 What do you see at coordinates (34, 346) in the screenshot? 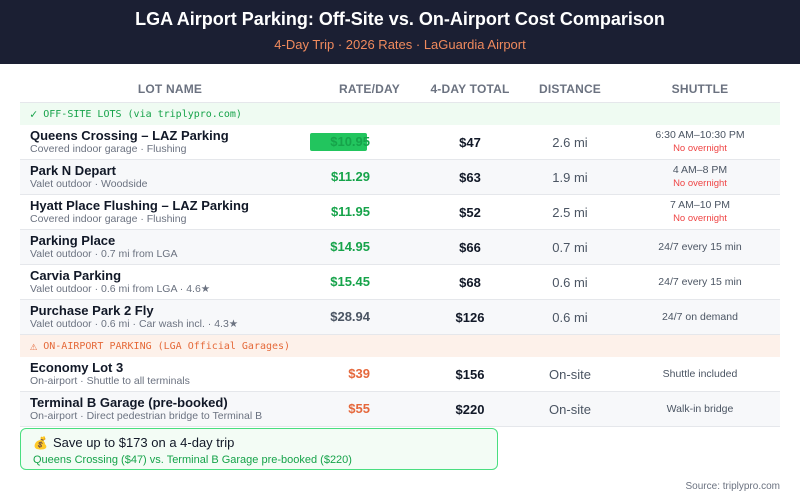
I see `warning-icon: ⚠` at bounding box center [34, 346].